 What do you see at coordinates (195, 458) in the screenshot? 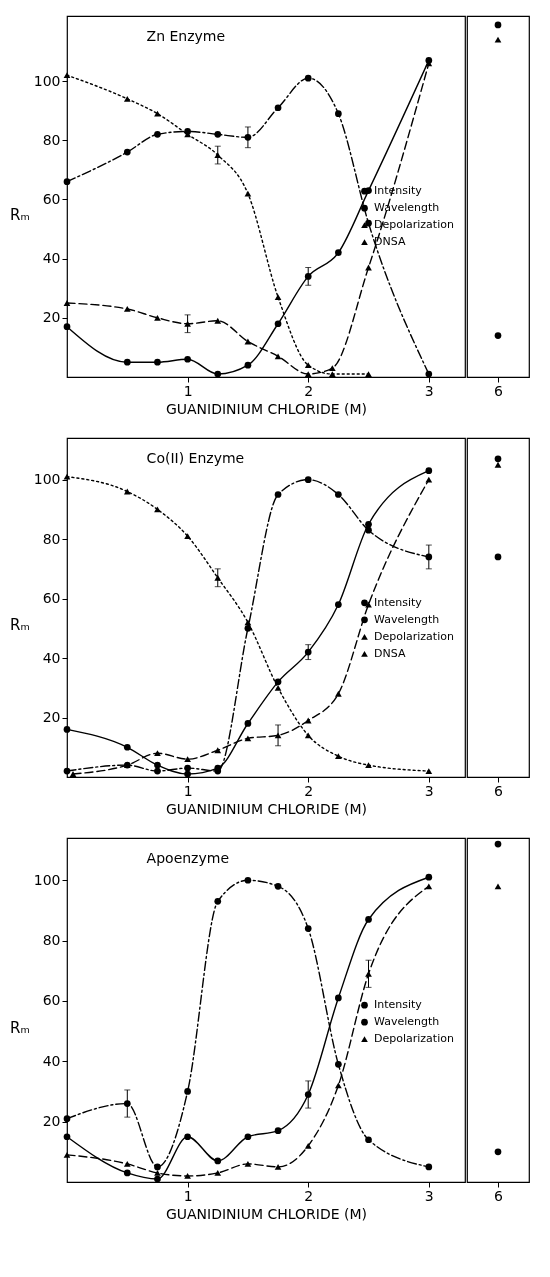
I see `text: Co(II) Enzyme` at bounding box center [195, 458].